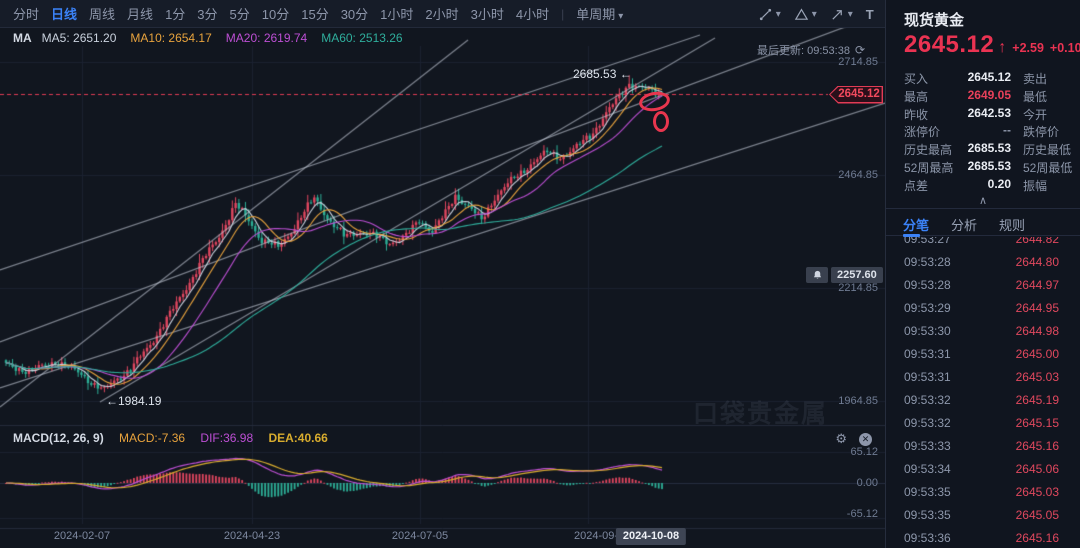 The image size is (1080, 548). What do you see at coordinates (661, 121) in the screenshot?
I see `ellipse-annotation` at bounding box center [661, 121].